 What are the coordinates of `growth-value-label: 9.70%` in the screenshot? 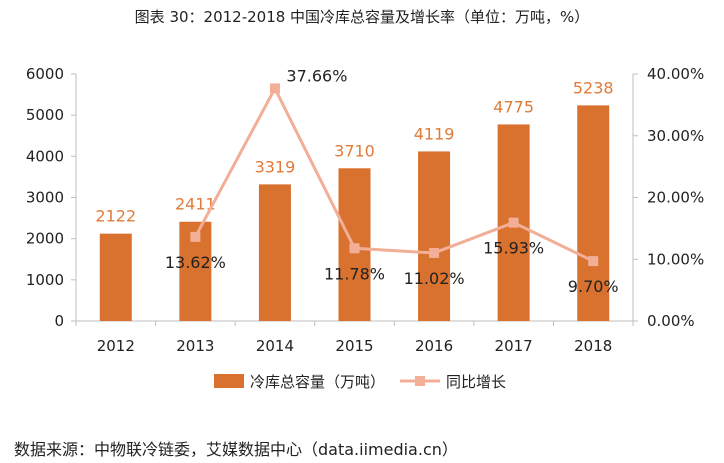 It's located at (593, 286).